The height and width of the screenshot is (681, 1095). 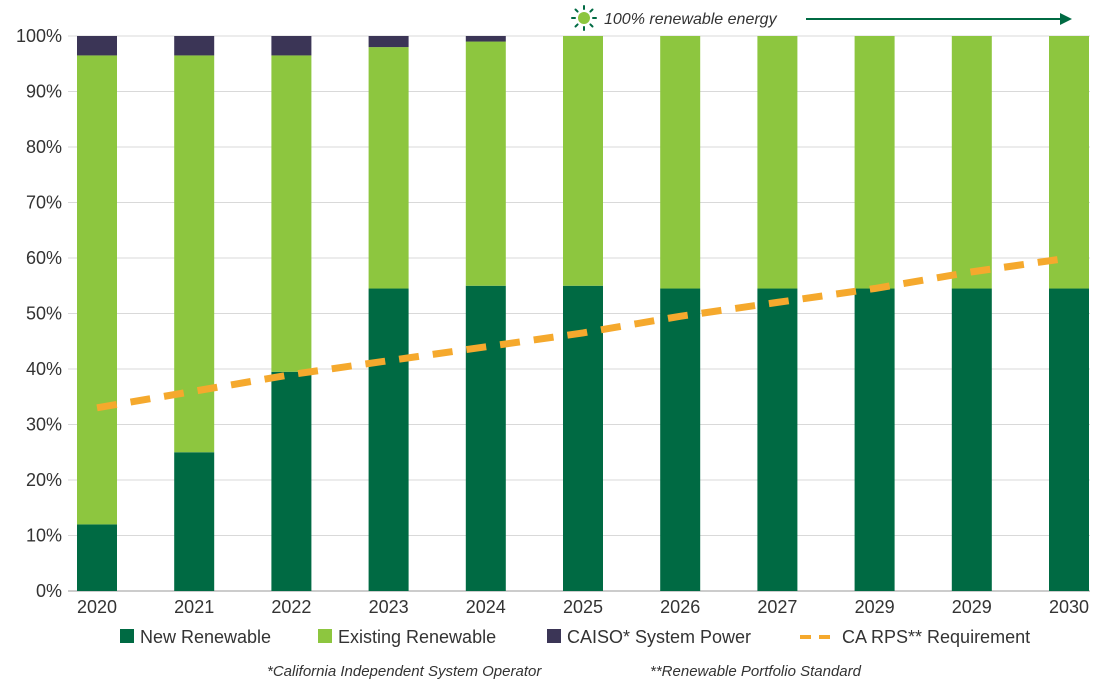 I want to click on y-tick-label: 60%, so click(x=44, y=258).